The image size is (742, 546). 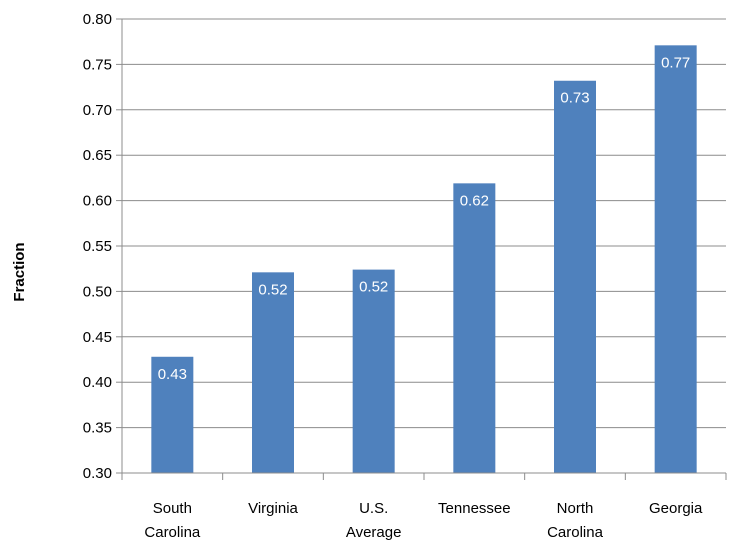 I want to click on x-category-label: Georgia, so click(x=676, y=508).